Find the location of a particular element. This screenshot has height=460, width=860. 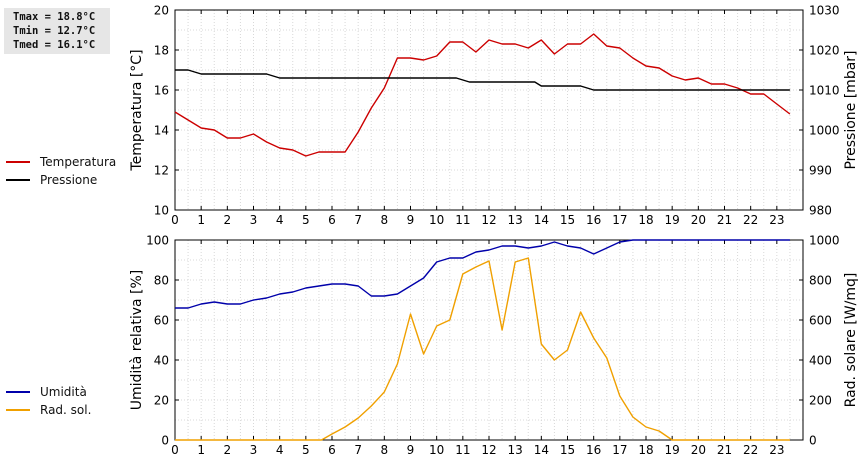

legend-item-radsol: Rad. sol. is located at coordinates (48, 410).